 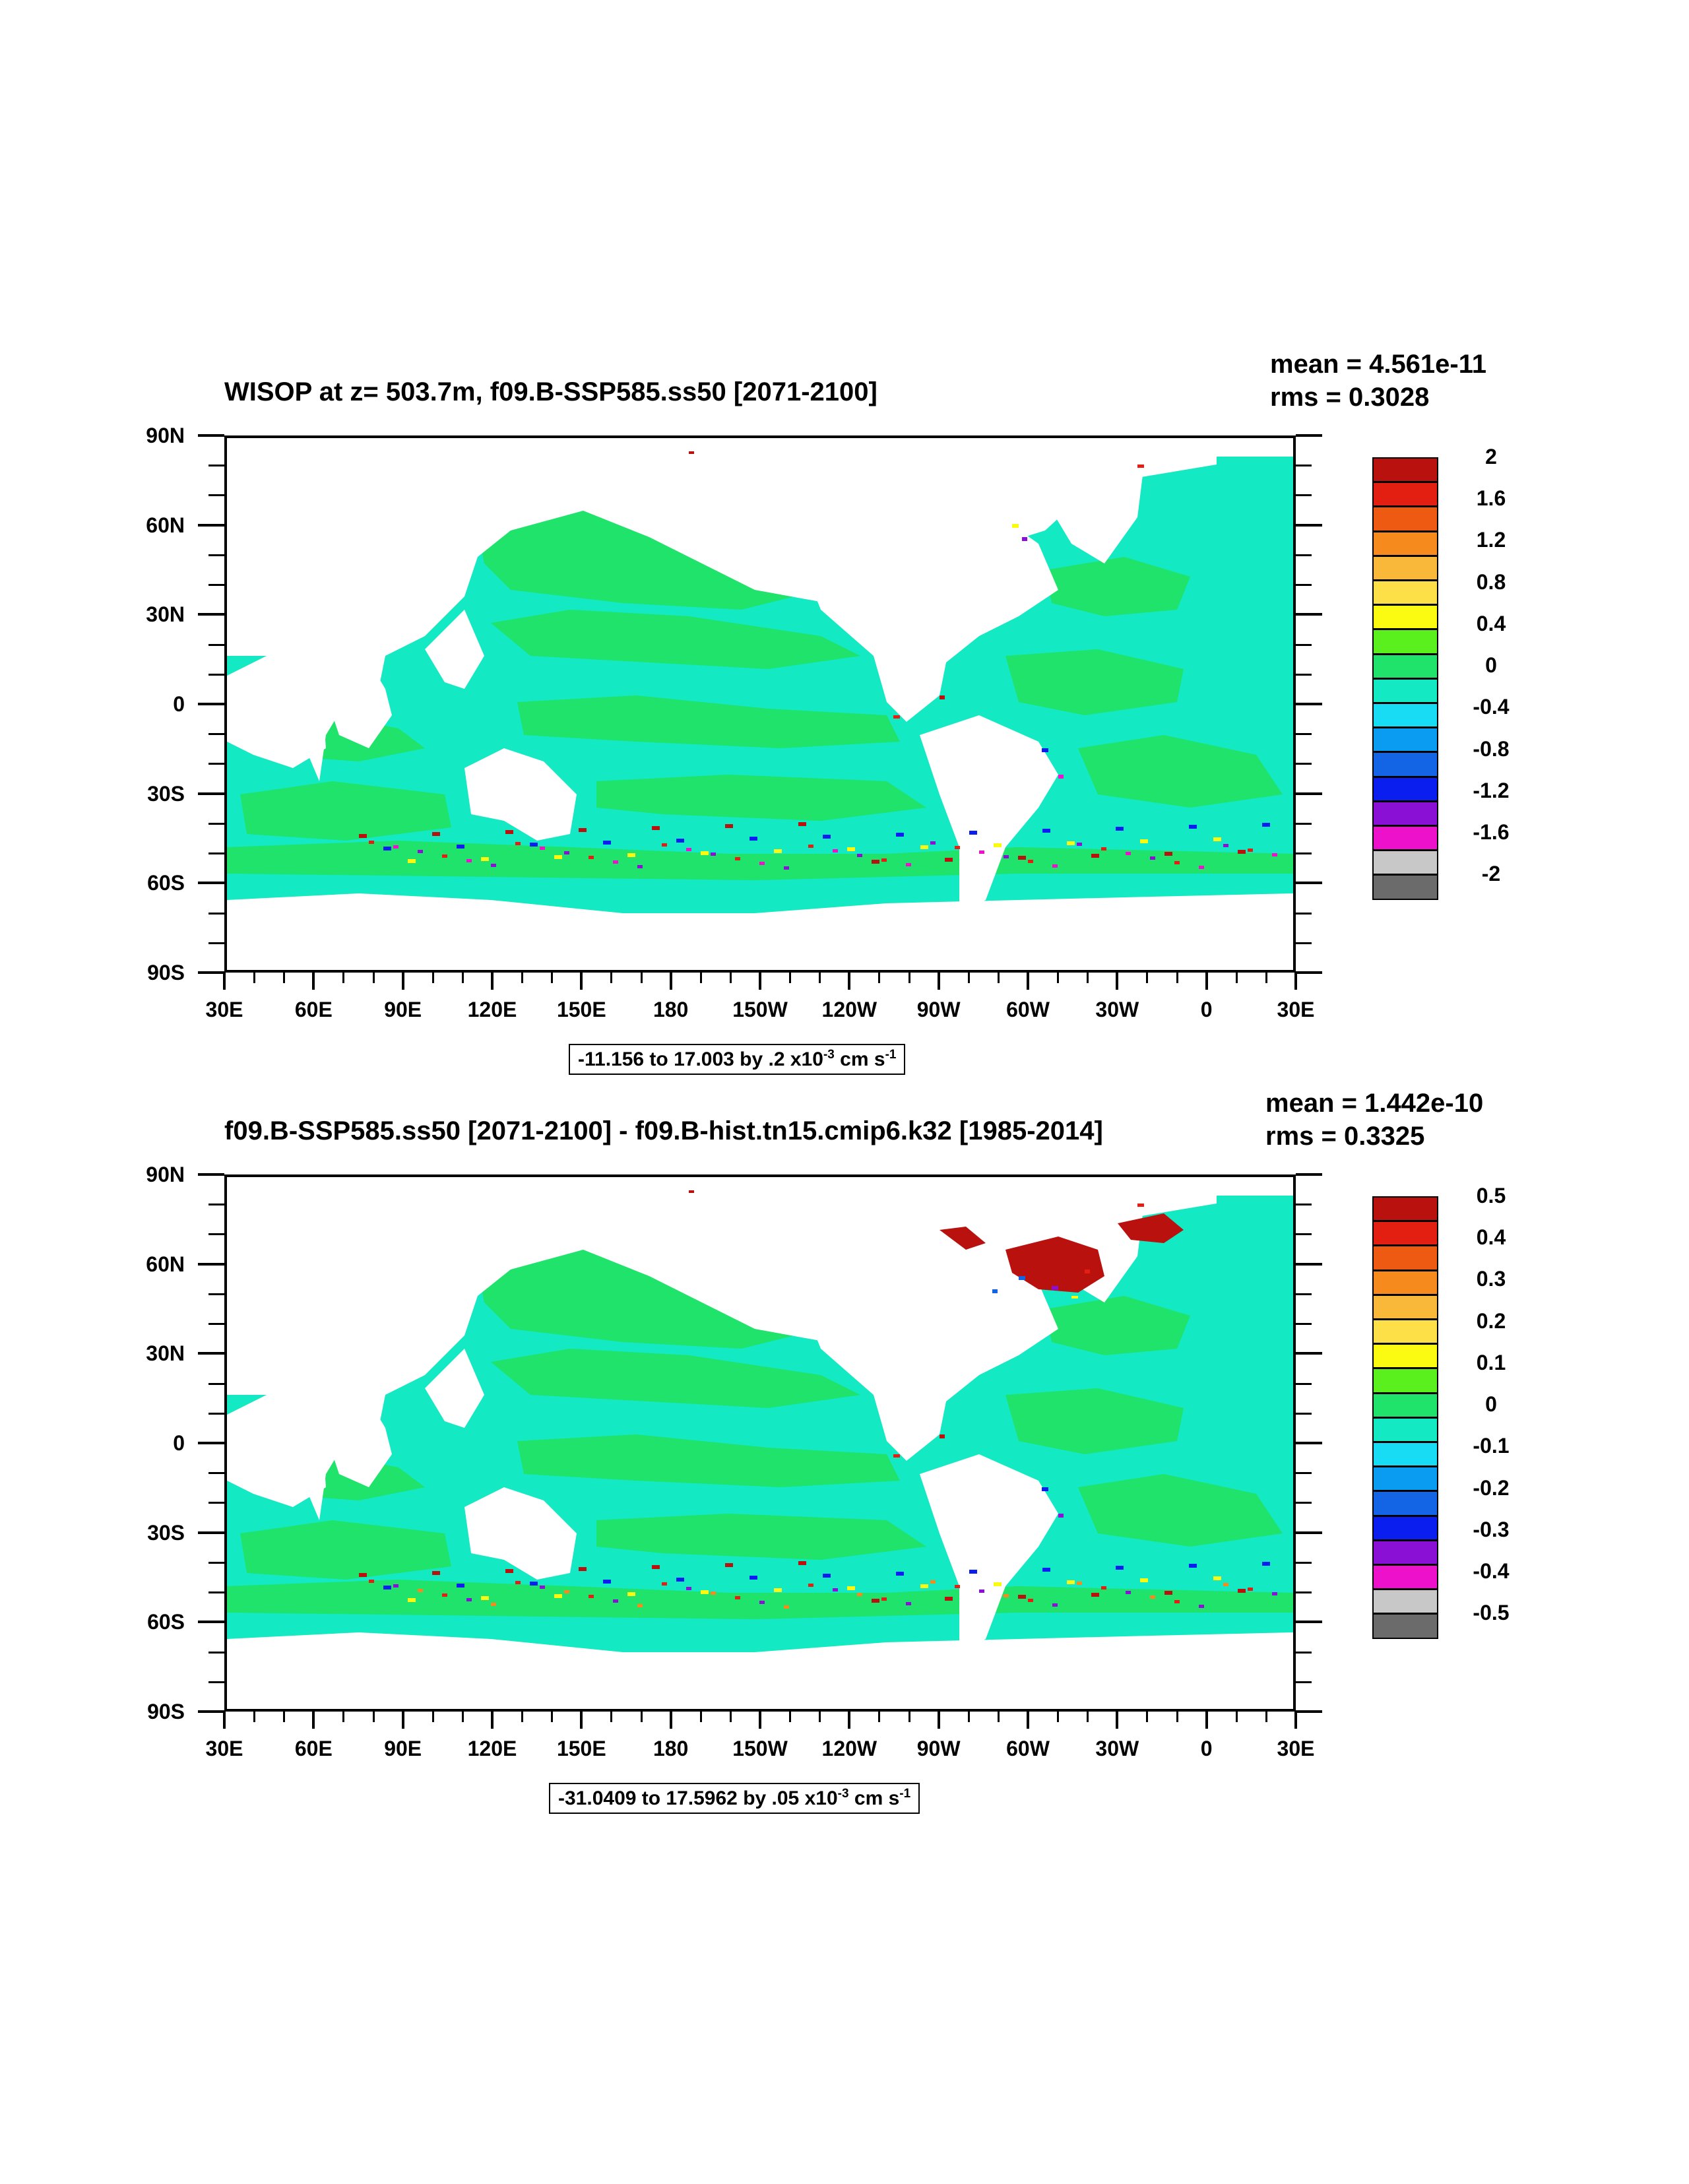 I want to click on longitude-tick-label: 90E, so click(x=403, y=1009).